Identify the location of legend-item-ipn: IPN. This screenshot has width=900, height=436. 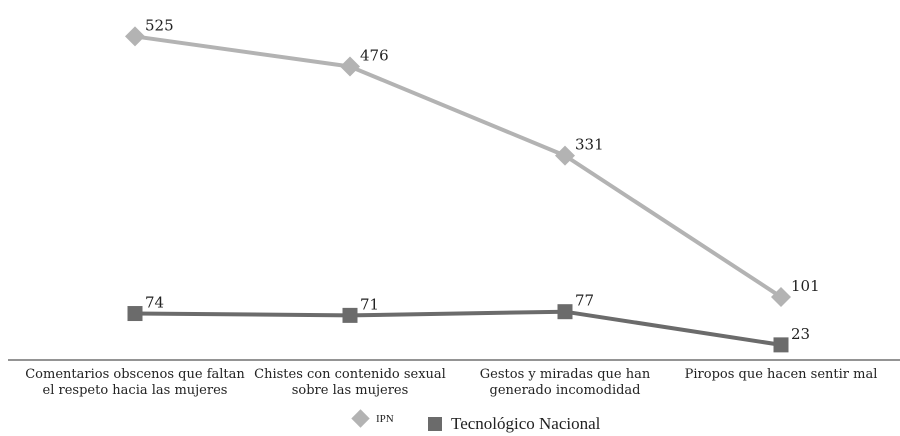
(372, 418).